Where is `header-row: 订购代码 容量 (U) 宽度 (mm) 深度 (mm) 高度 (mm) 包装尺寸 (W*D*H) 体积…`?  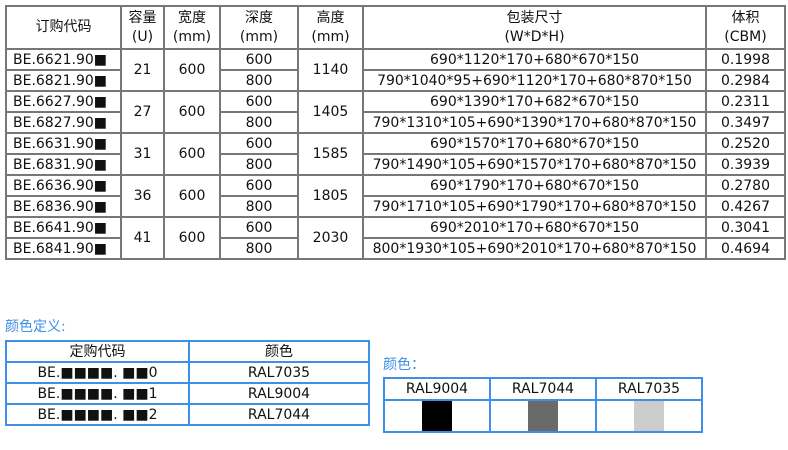 header-row: 订购代码 容量 (U) 宽度 (mm) 深度 (mm) 高度 (mm) 包装尺寸 (W*D*H) 体积… is located at coordinates (395, 27).